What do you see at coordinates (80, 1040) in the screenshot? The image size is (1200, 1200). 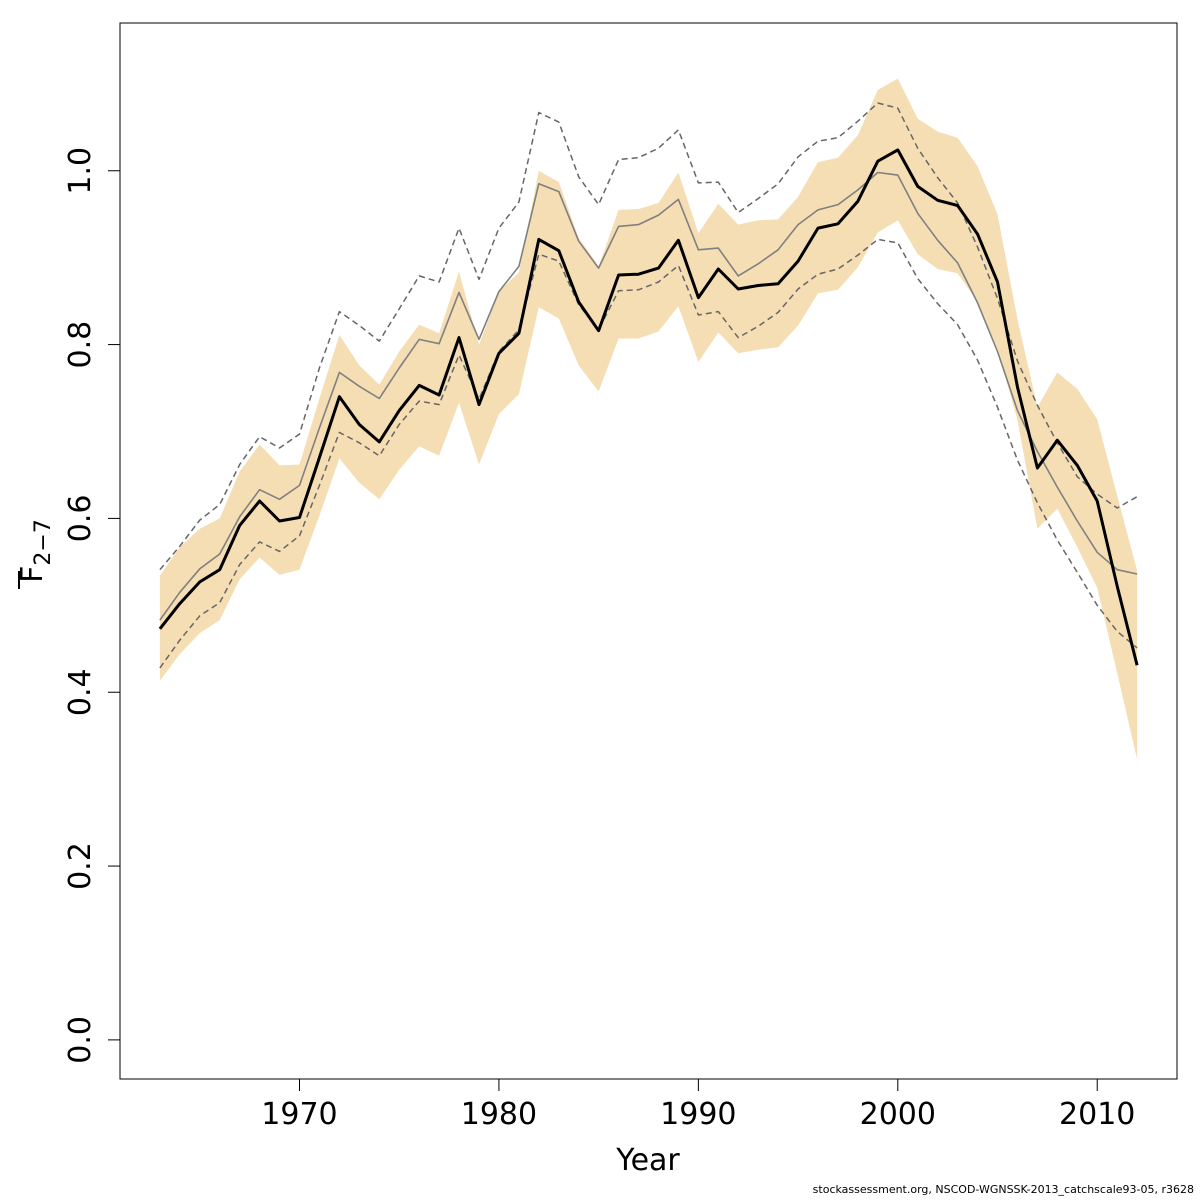 I see `y-tick-label: 0.0` at bounding box center [80, 1040].